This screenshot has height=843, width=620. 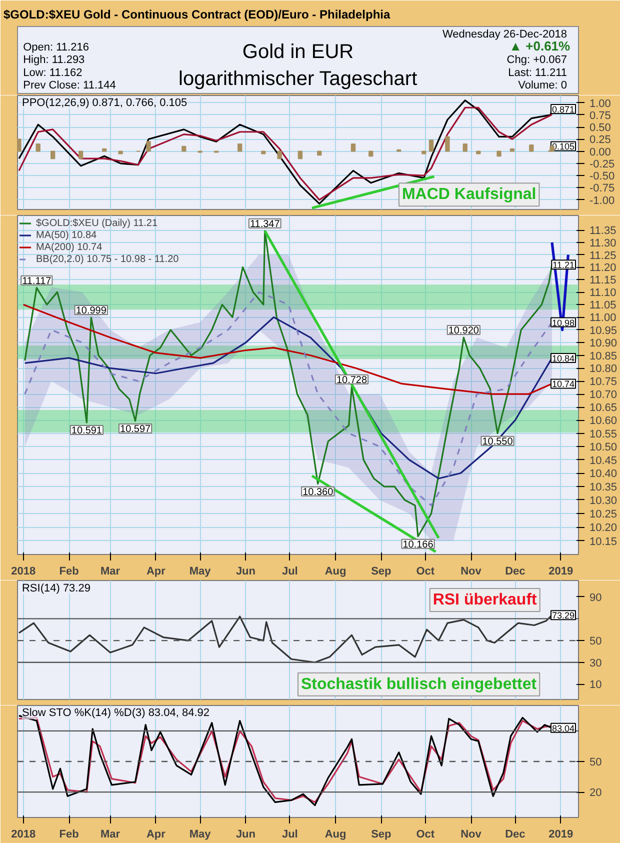 What do you see at coordinates (563, 323) in the screenshot?
I see `annotation: 10.98` at bounding box center [563, 323].